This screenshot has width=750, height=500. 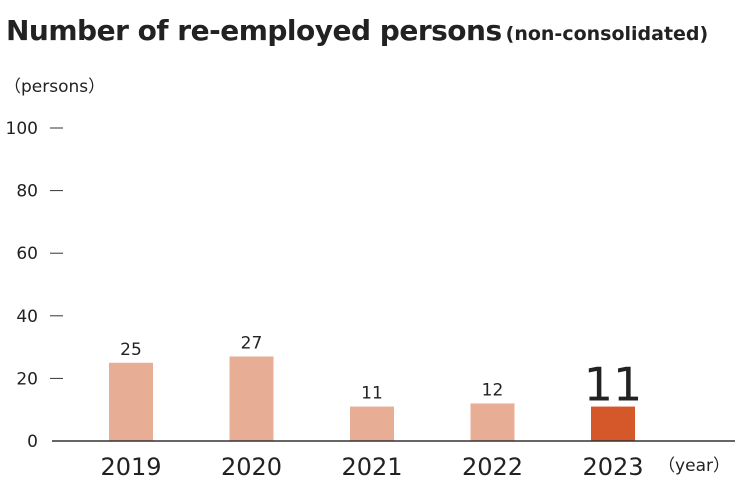 I want to click on bar-2019, so click(x=131, y=401).